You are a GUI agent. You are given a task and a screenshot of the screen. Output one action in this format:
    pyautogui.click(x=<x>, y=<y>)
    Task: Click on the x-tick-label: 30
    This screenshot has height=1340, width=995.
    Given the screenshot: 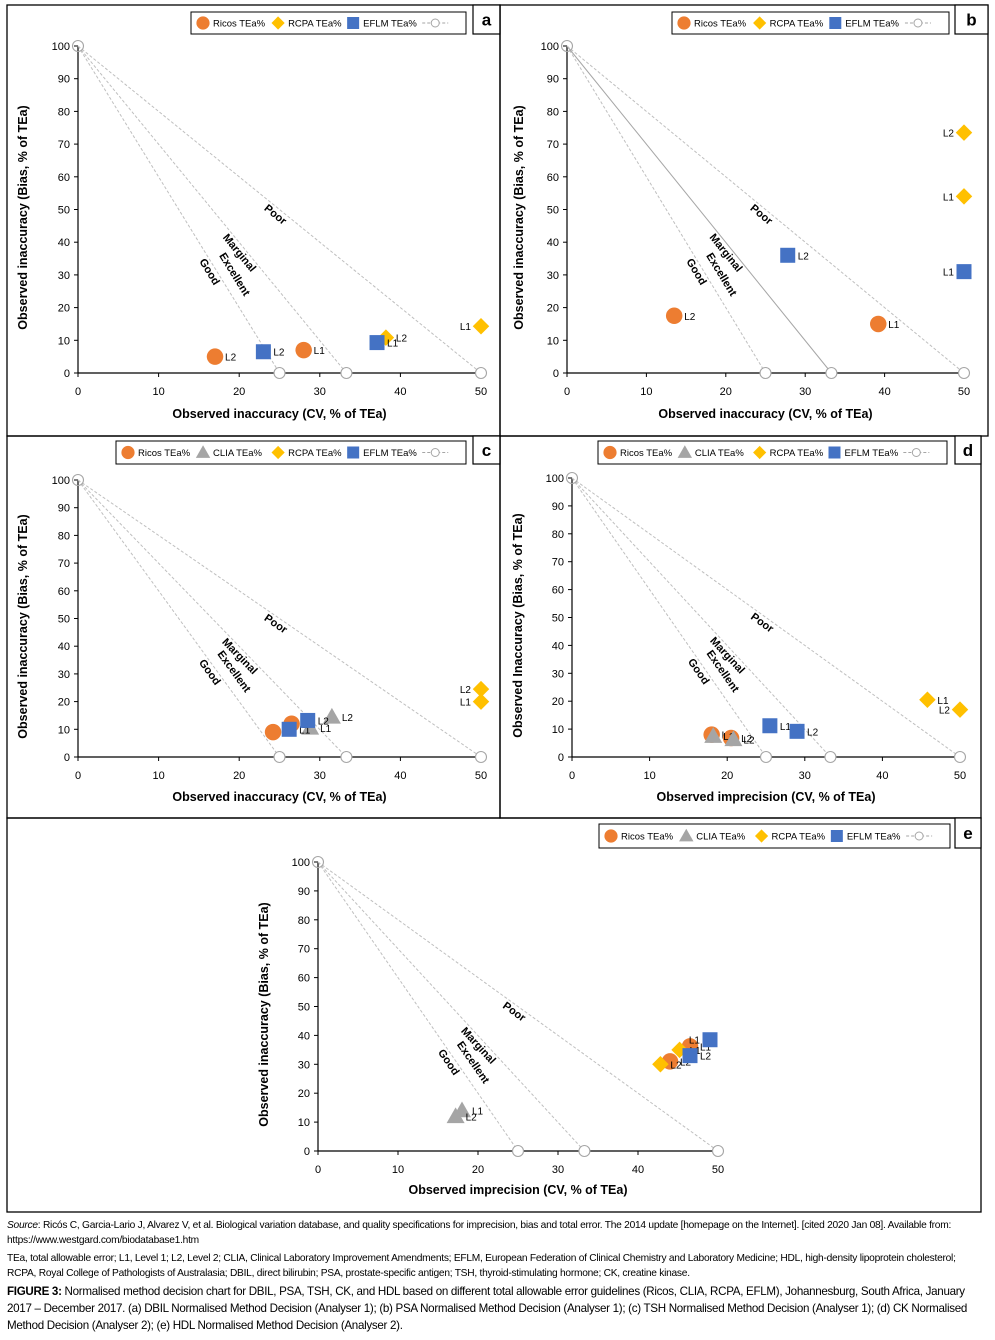 What is the action you would take?
    pyautogui.click(x=805, y=776)
    